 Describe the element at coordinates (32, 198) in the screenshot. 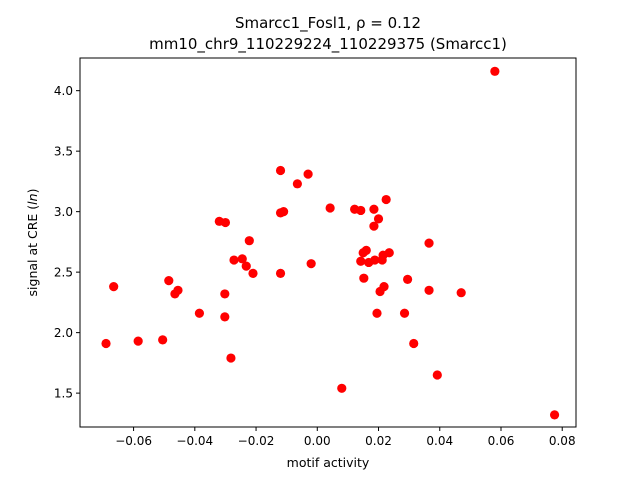

I see `y-axis-label-italic: ln` at that location.